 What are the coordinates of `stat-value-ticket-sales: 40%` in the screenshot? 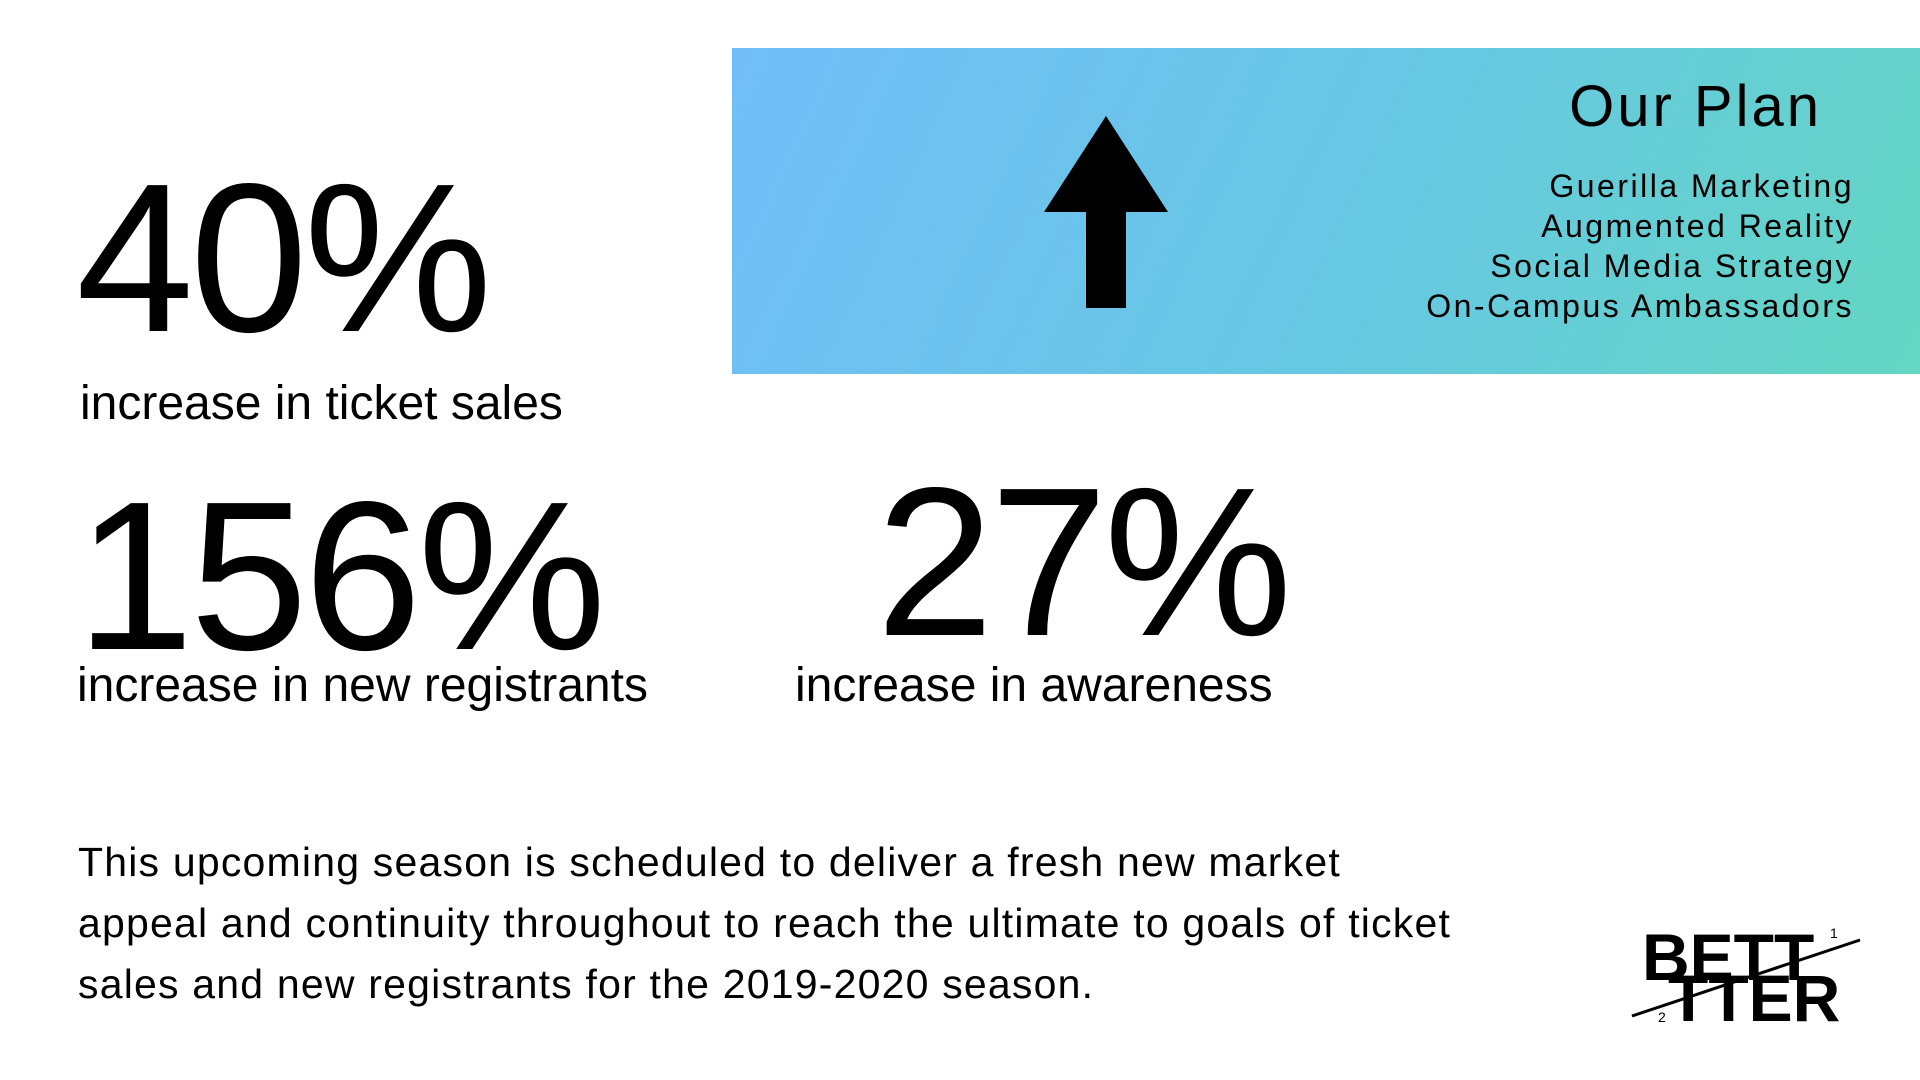 It's located at (284, 257).